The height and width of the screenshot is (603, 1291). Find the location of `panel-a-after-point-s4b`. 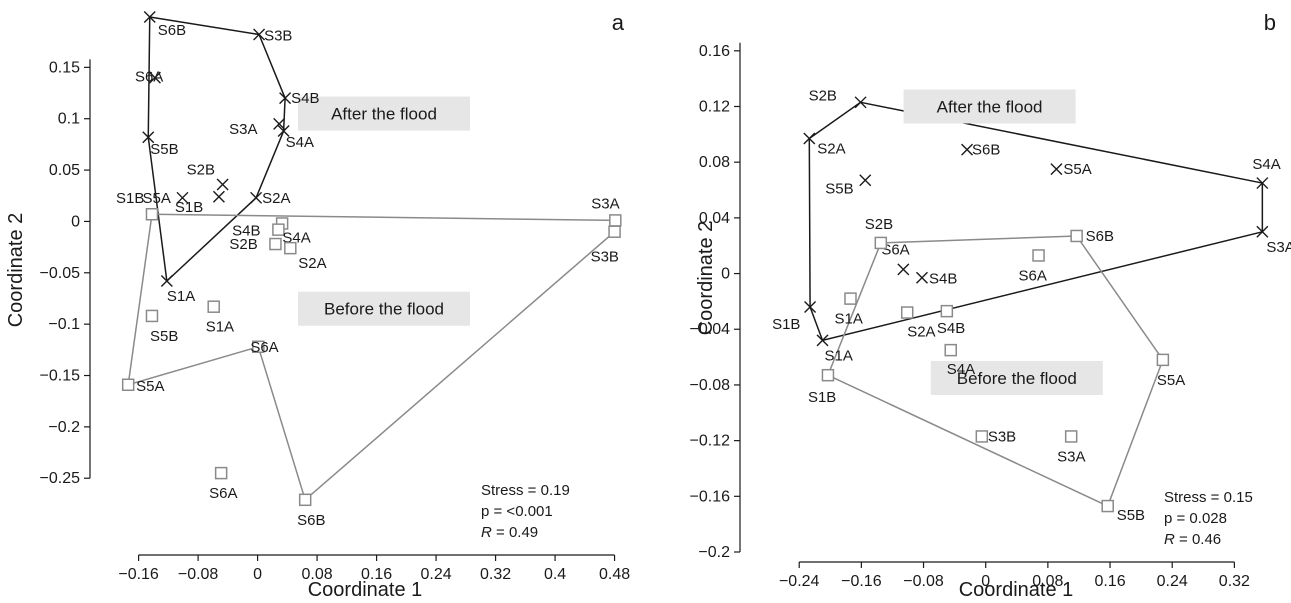

panel-a-after-point-s4b is located at coordinates (285, 98).